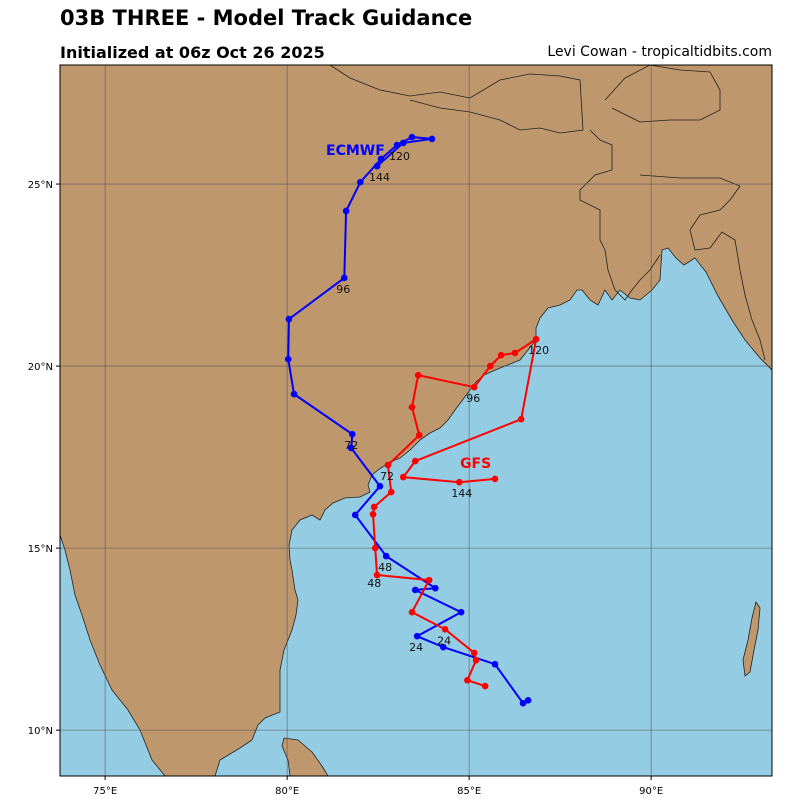 This screenshot has width=800, height=800. Describe the element at coordinates (651, 791) in the screenshot. I see `lon-tick-label: 90°E` at that location.